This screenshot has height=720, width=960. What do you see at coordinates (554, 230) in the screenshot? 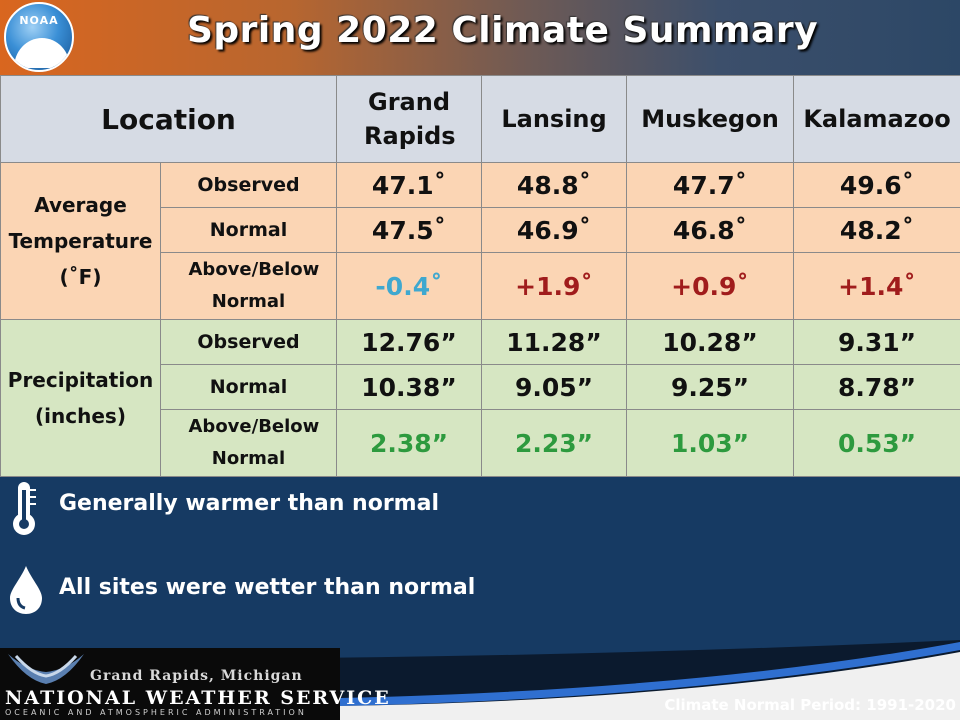
I see `table-cell: 46.9˚` at bounding box center [554, 230].